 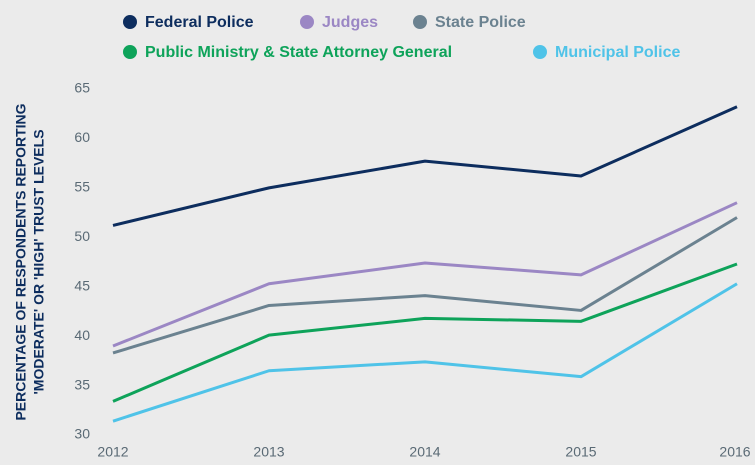 What do you see at coordinates (580, 452) in the screenshot?
I see `x-tick-label: 2015` at bounding box center [580, 452].